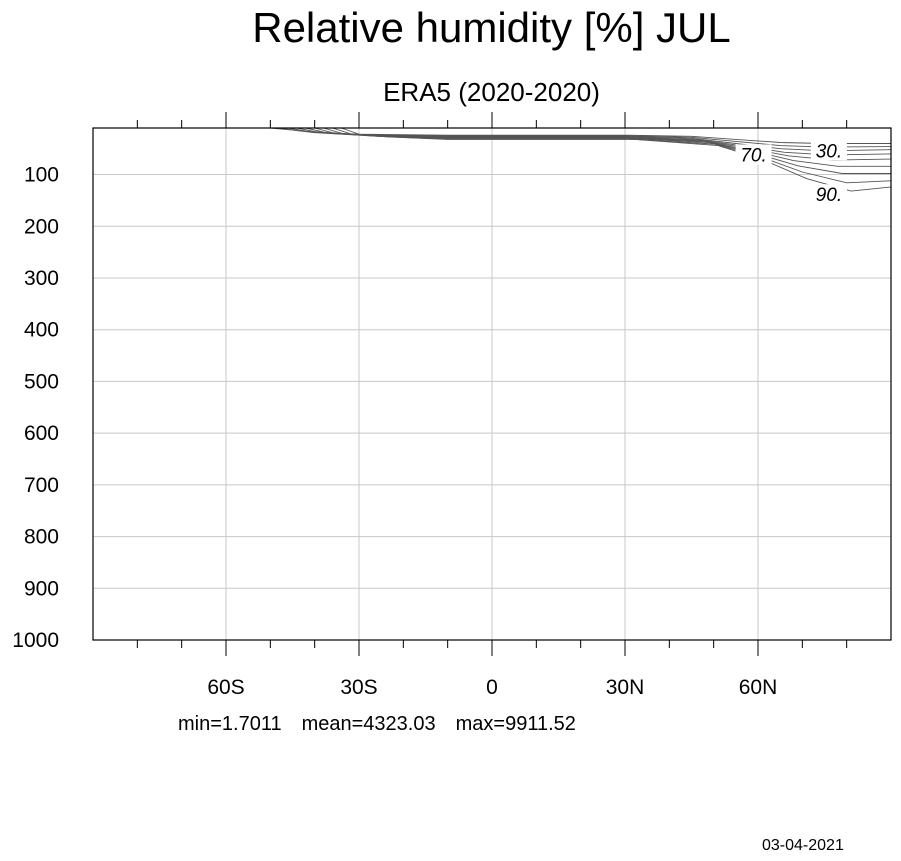  Describe the element at coordinates (492, 687) in the screenshot. I see `x-tick-label: 0` at that location.